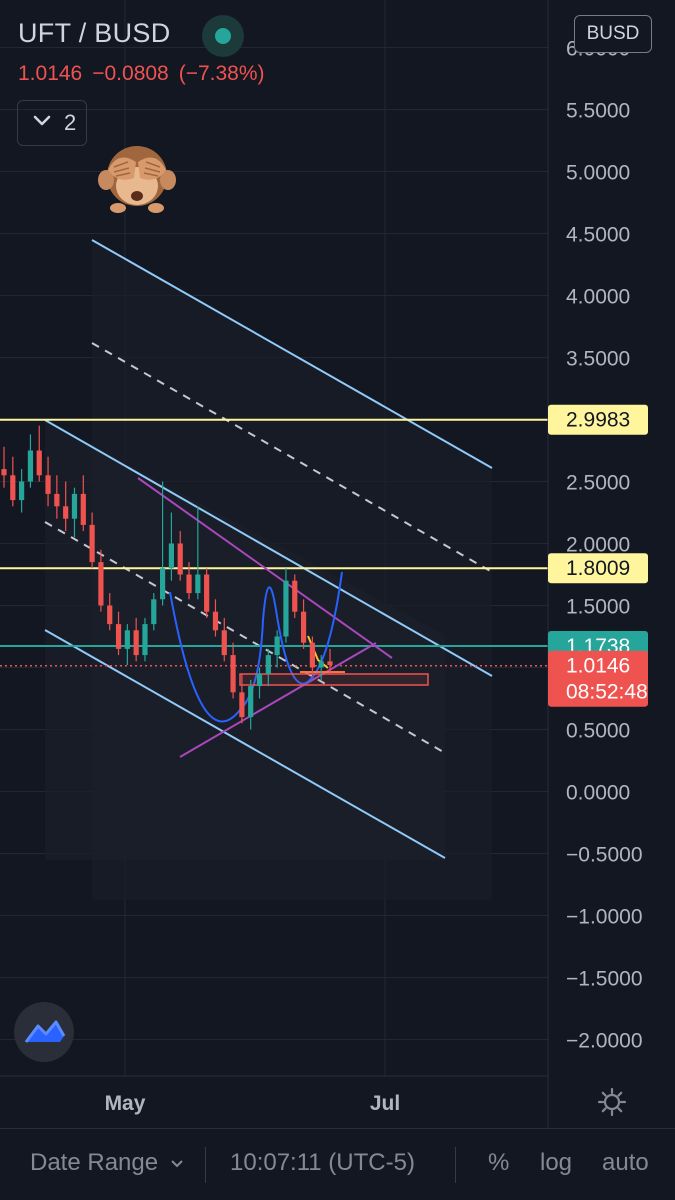 The image size is (675, 1200). I want to click on bottom-toolbar: Date Range 10:07:11 (UTC-5) % log auto, so click(337, 1164).